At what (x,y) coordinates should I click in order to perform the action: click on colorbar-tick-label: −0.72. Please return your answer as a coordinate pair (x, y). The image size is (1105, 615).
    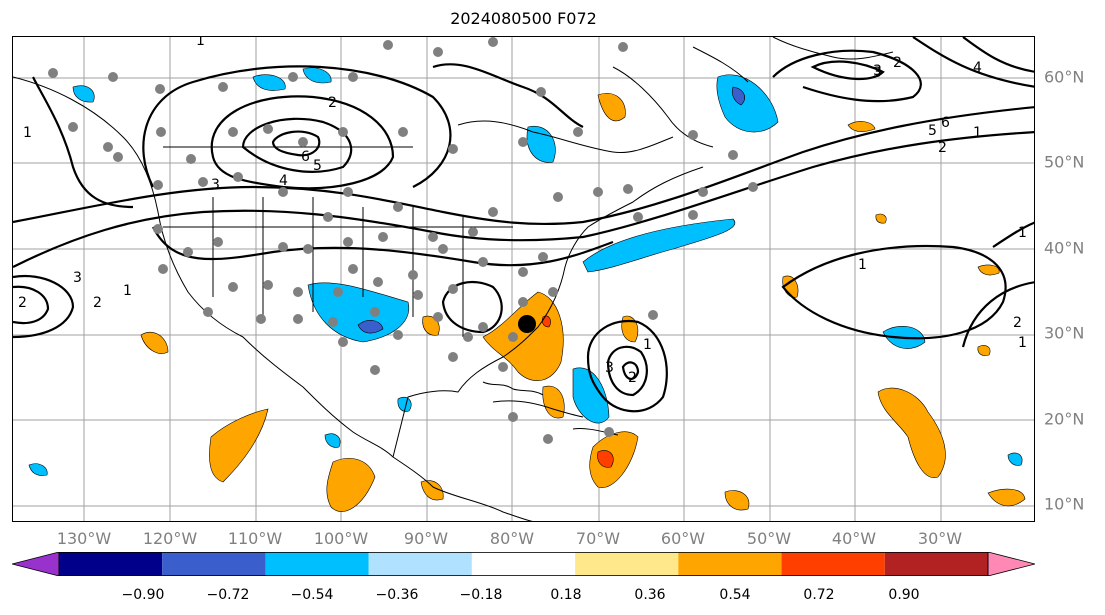
    Looking at the image, I should click on (228, 595).